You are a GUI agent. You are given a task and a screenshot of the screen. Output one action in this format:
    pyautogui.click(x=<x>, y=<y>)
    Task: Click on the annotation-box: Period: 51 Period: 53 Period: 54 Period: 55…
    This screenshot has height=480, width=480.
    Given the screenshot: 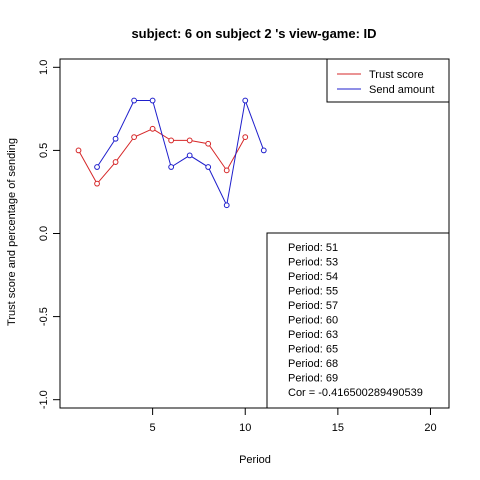 What is the action you would take?
    pyautogui.click(x=358, y=320)
    